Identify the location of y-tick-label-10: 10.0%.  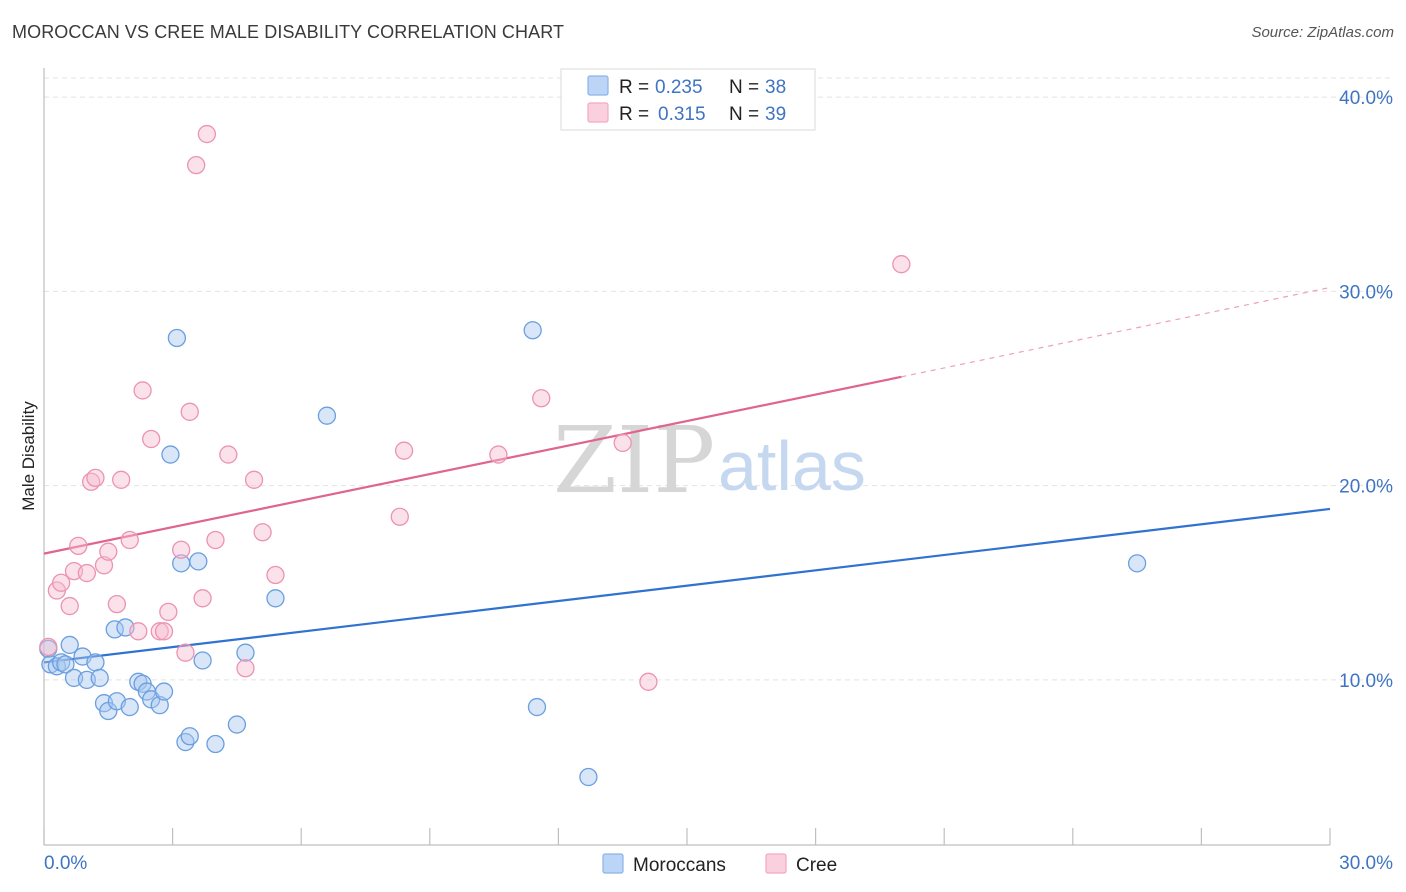
(1366, 681).